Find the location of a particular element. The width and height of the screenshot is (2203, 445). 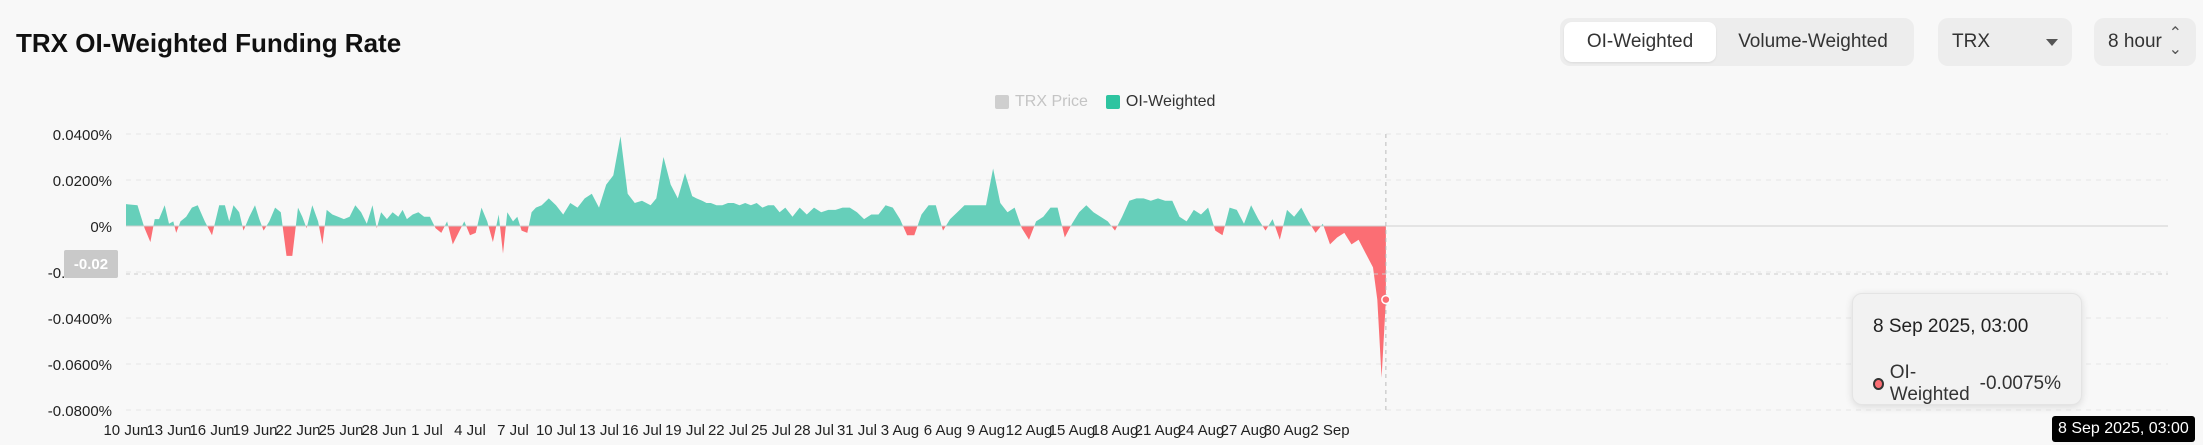

legend-swatch-oi-weighted is located at coordinates (1112, 102).